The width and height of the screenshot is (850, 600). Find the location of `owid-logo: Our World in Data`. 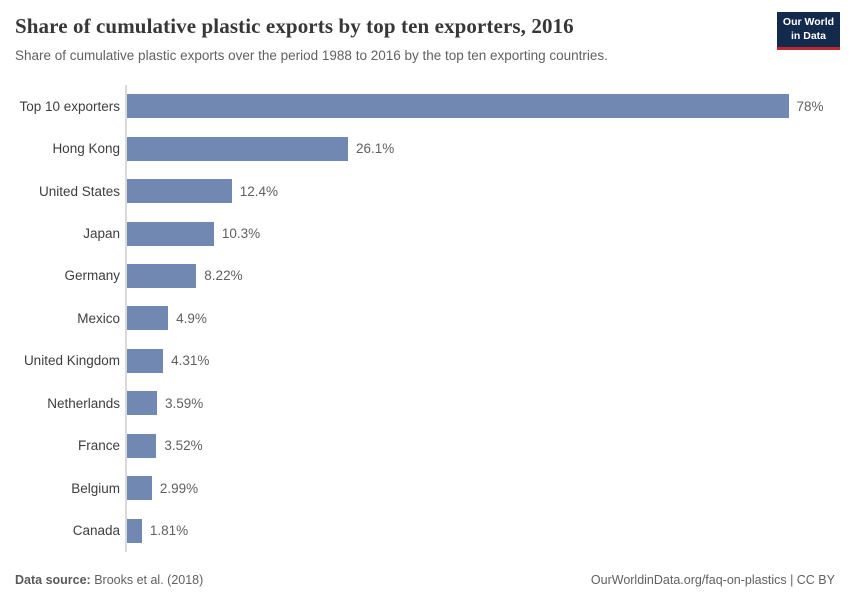

owid-logo: Our World in Data is located at coordinates (808, 31).